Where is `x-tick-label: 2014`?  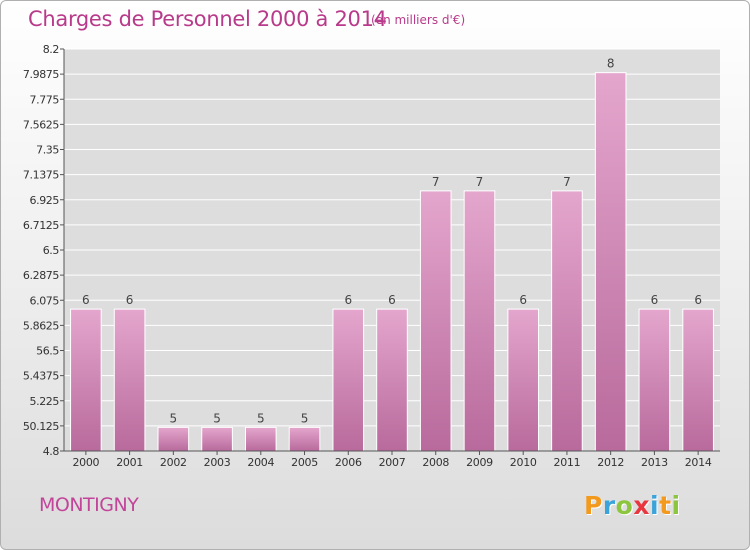
x-tick-label: 2014 is located at coordinates (698, 462).